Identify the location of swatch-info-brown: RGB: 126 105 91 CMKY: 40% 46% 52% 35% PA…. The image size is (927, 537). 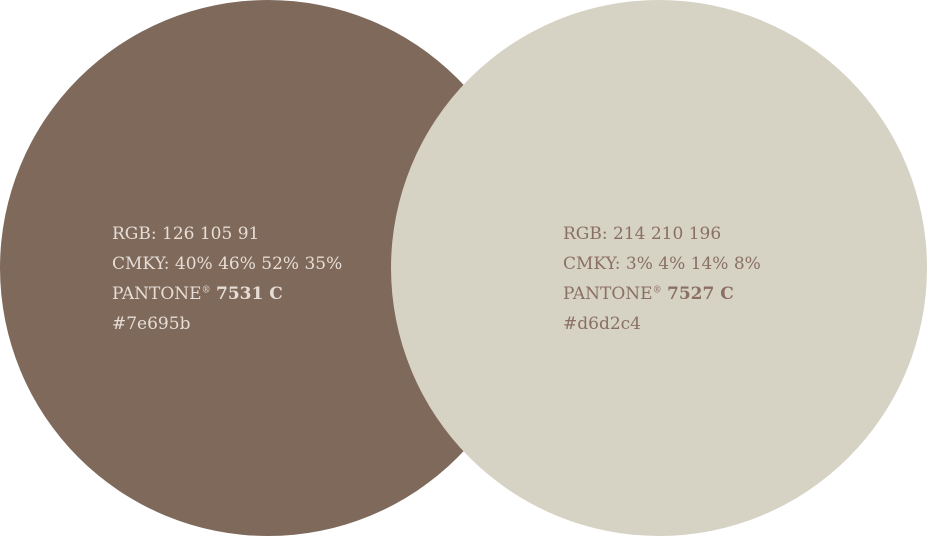
(227, 279).